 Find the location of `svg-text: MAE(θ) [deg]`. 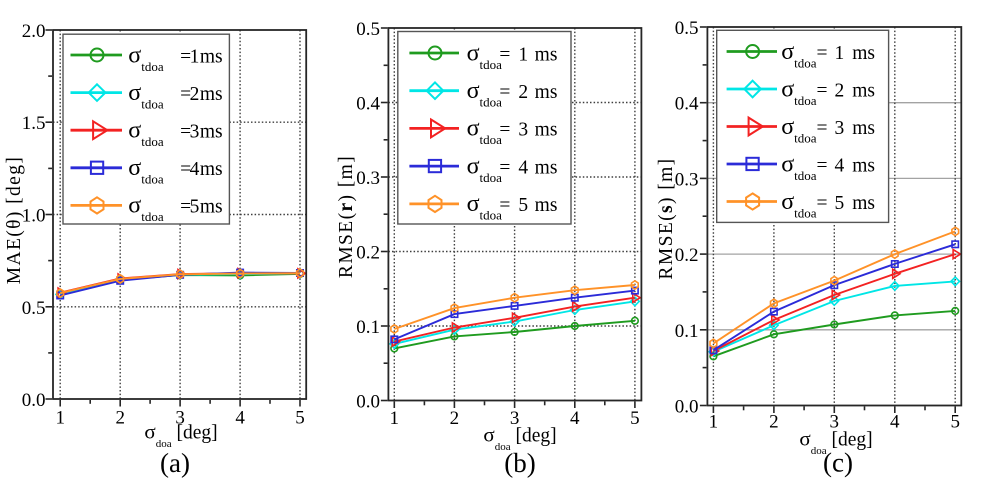

svg-text: MAE(θ) [deg] is located at coordinates (14, 220).